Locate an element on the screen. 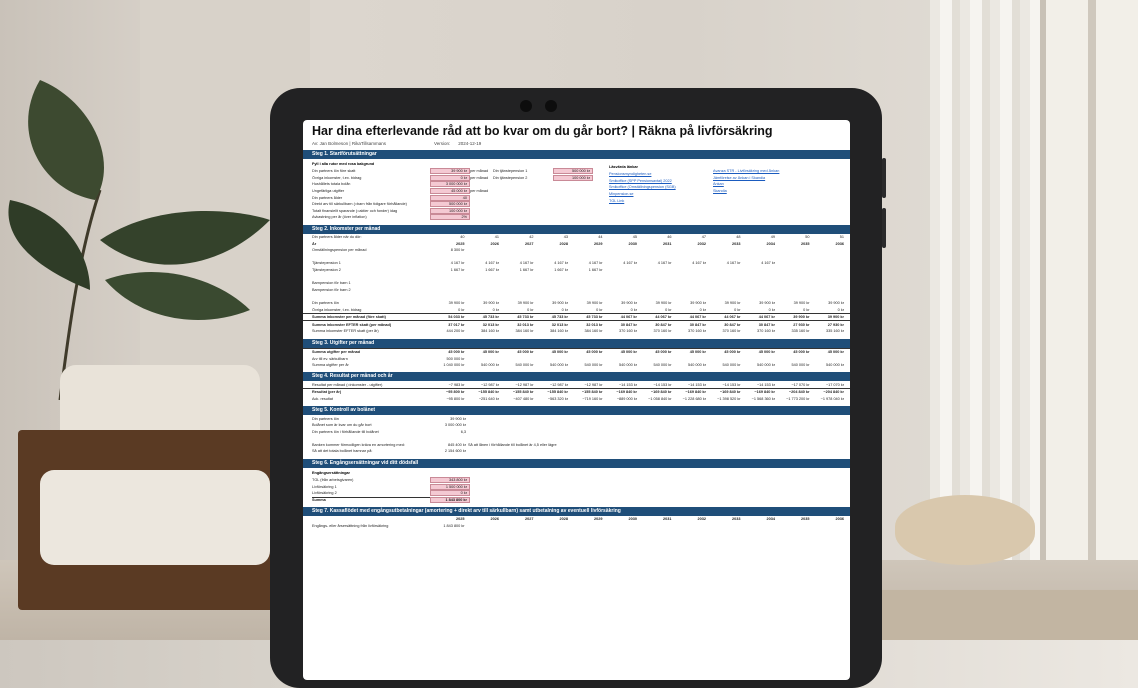  value-cell: 48 is located at coordinates (738, 237).